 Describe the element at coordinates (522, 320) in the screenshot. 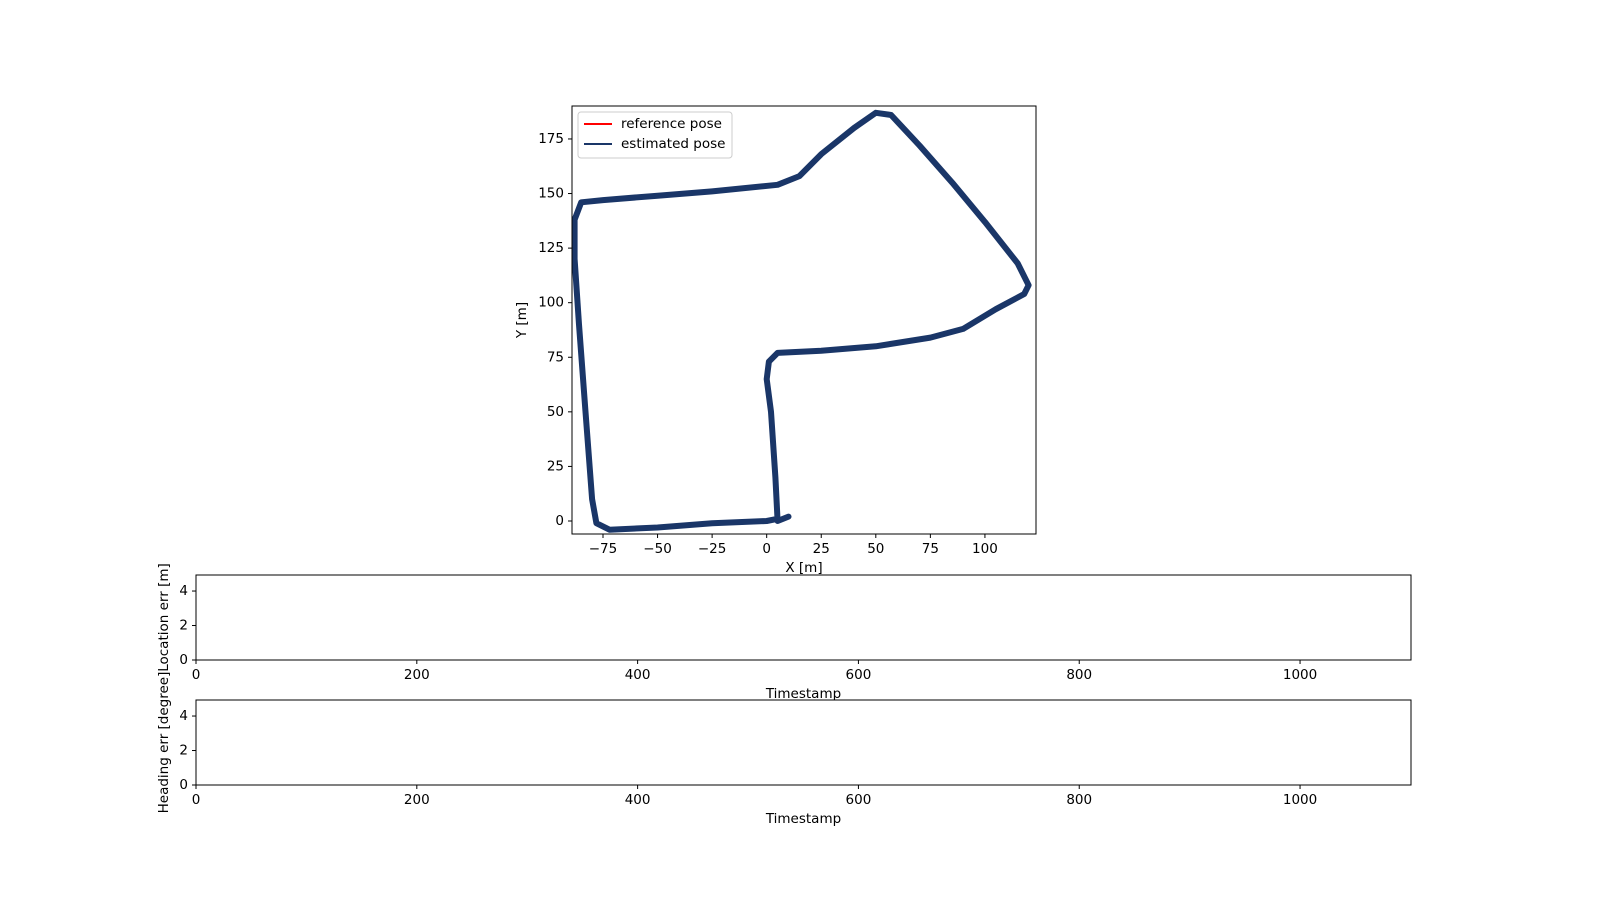

I see `y-axis-label: Y [m]` at that location.